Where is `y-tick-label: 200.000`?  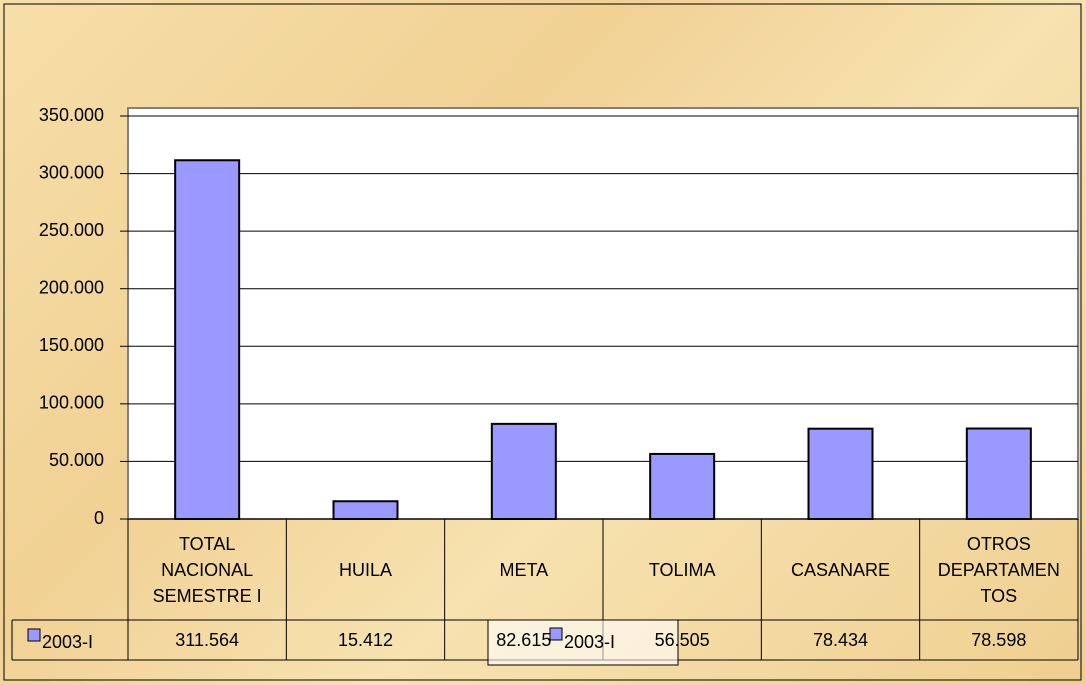 y-tick-label: 200.000 is located at coordinates (71, 287).